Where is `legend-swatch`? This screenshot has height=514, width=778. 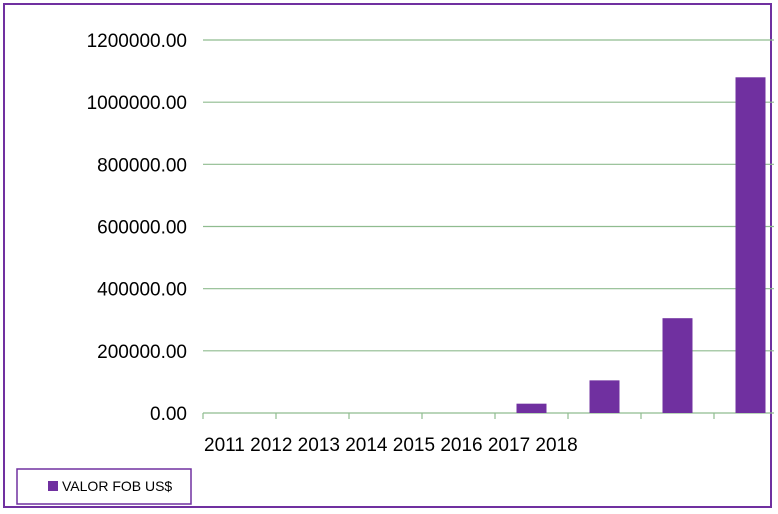 legend-swatch is located at coordinates (53, 486).